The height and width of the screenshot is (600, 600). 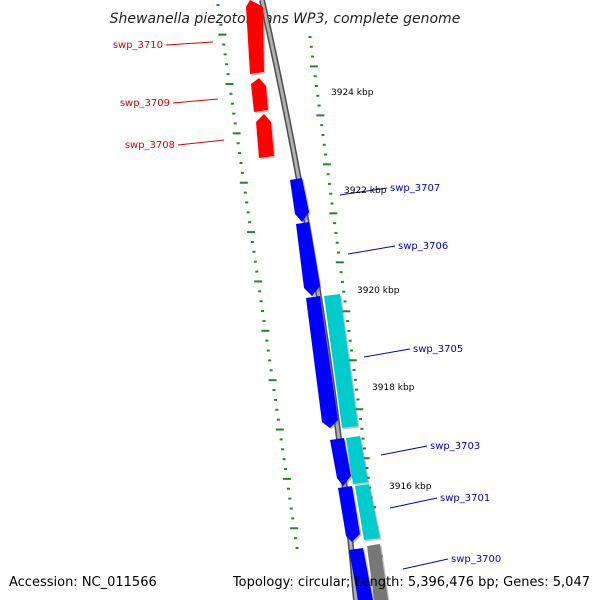 I want to click on kbp-label: 3922 kbp, so click(x=365, y=191).